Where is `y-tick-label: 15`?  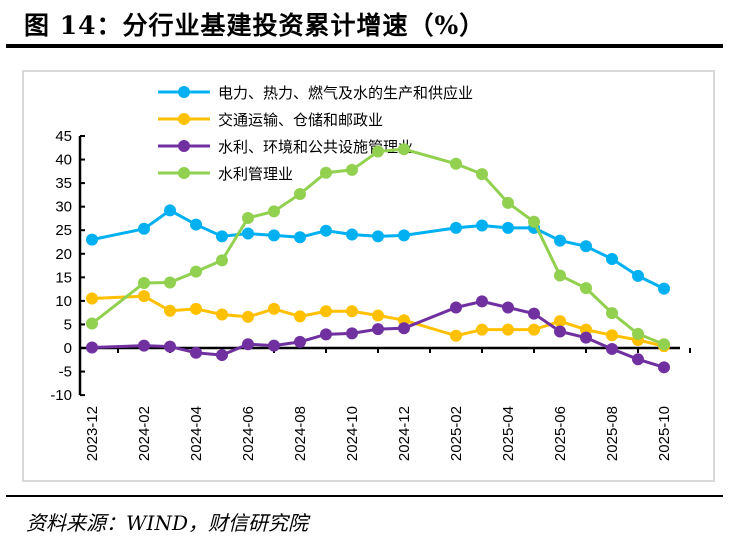 y-tick-label: 15 is located at coordinates (63, 277).